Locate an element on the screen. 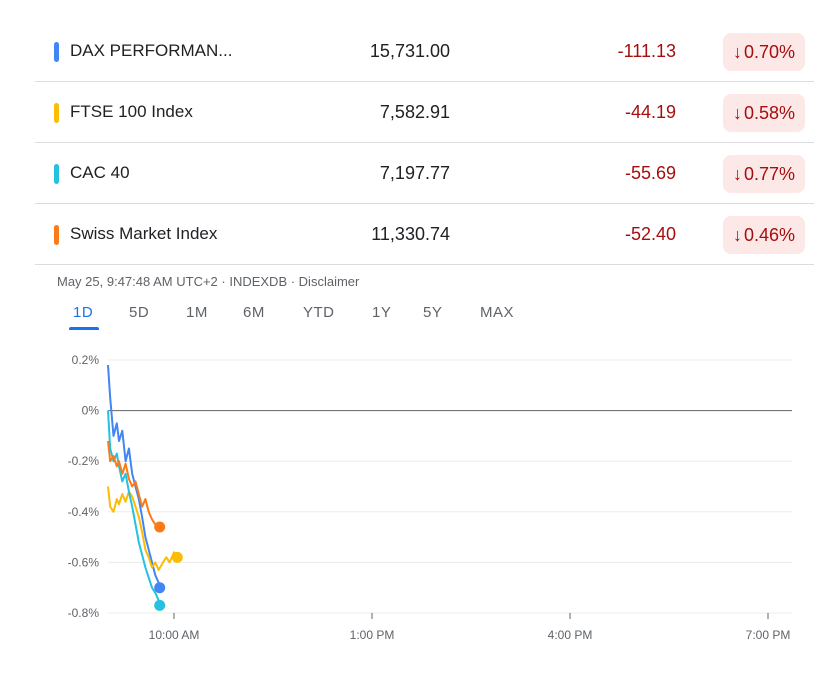 The height and width of the screenshot is (680, 814). percent-change-value: 0.46% is located at coordinates (769, 234).